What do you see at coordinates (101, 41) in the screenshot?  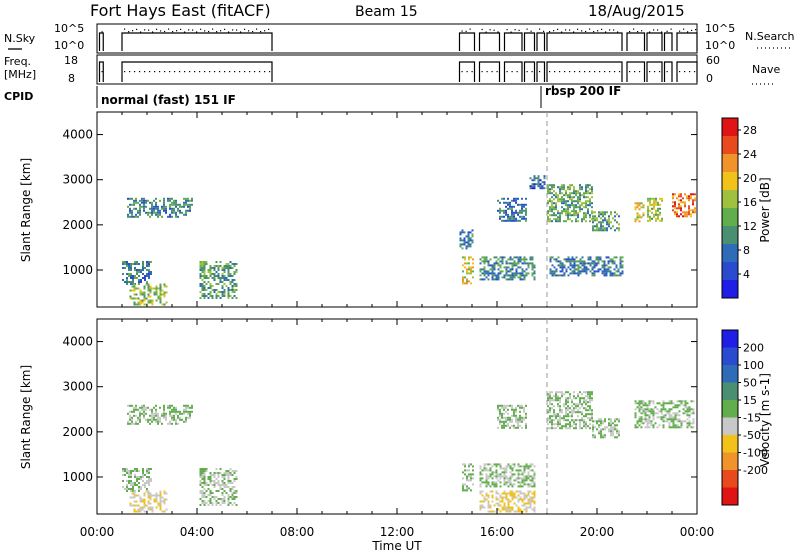 I see `nsky-segment` at bounding box center [101, 41].